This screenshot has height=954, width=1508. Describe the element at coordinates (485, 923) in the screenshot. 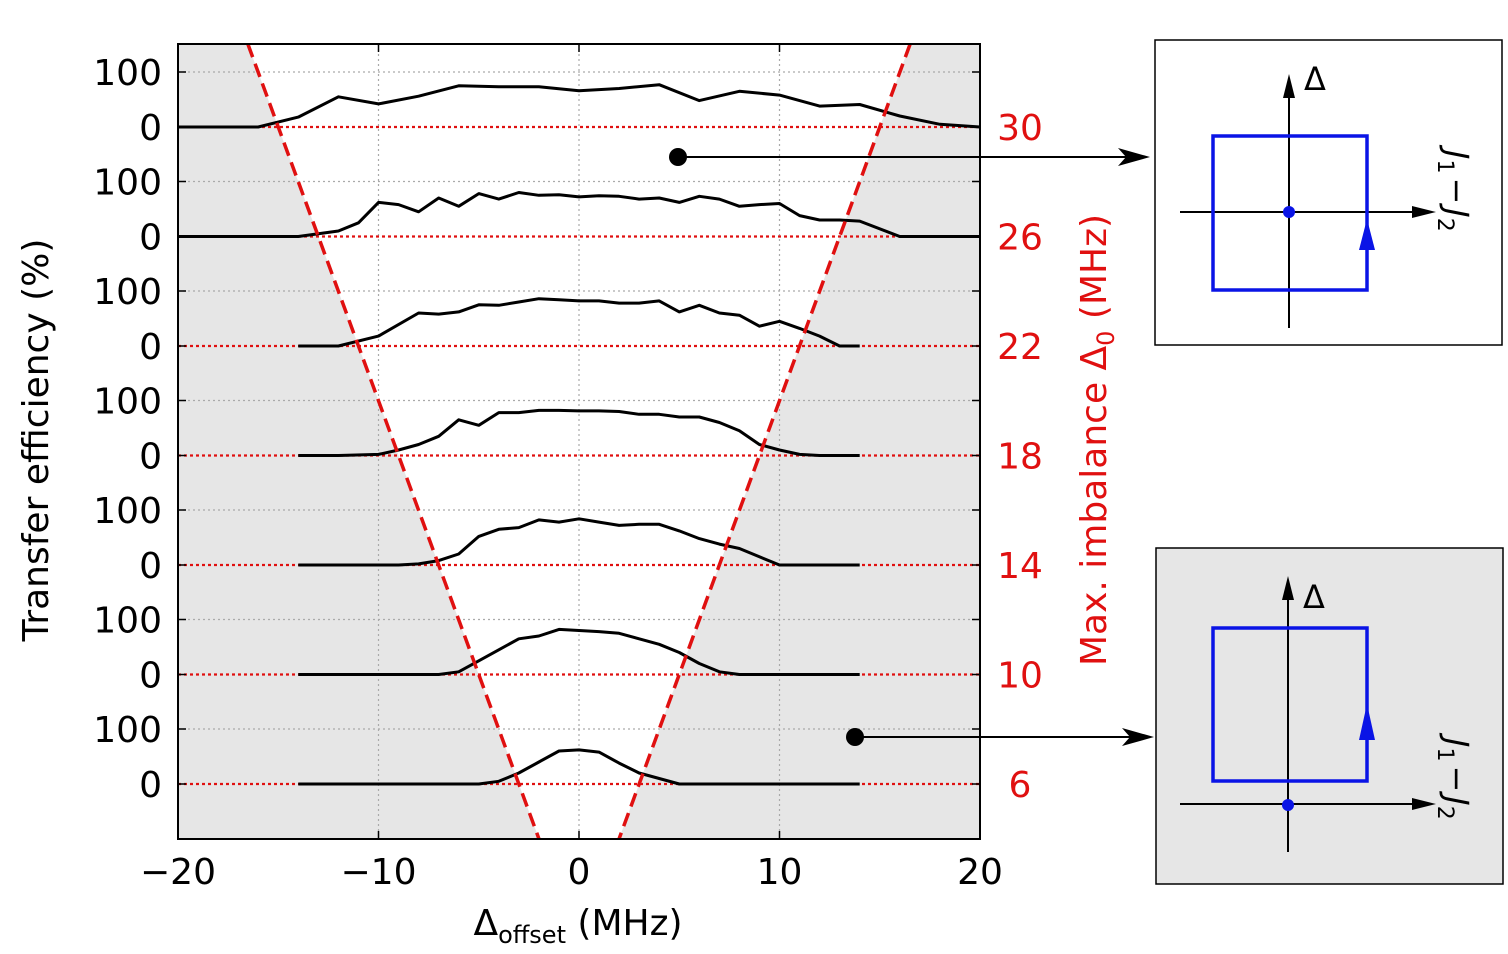

I see `x-label-main: Δ` at that location.